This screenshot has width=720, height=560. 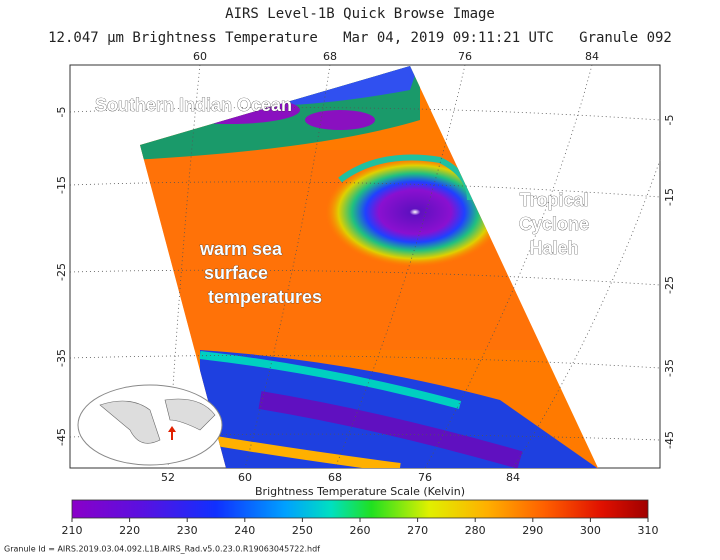 What do you see at coordinates (417, 530) in the screenshot?
I see `colorbar-tick-label: 270` at bounding box center [417, 530].